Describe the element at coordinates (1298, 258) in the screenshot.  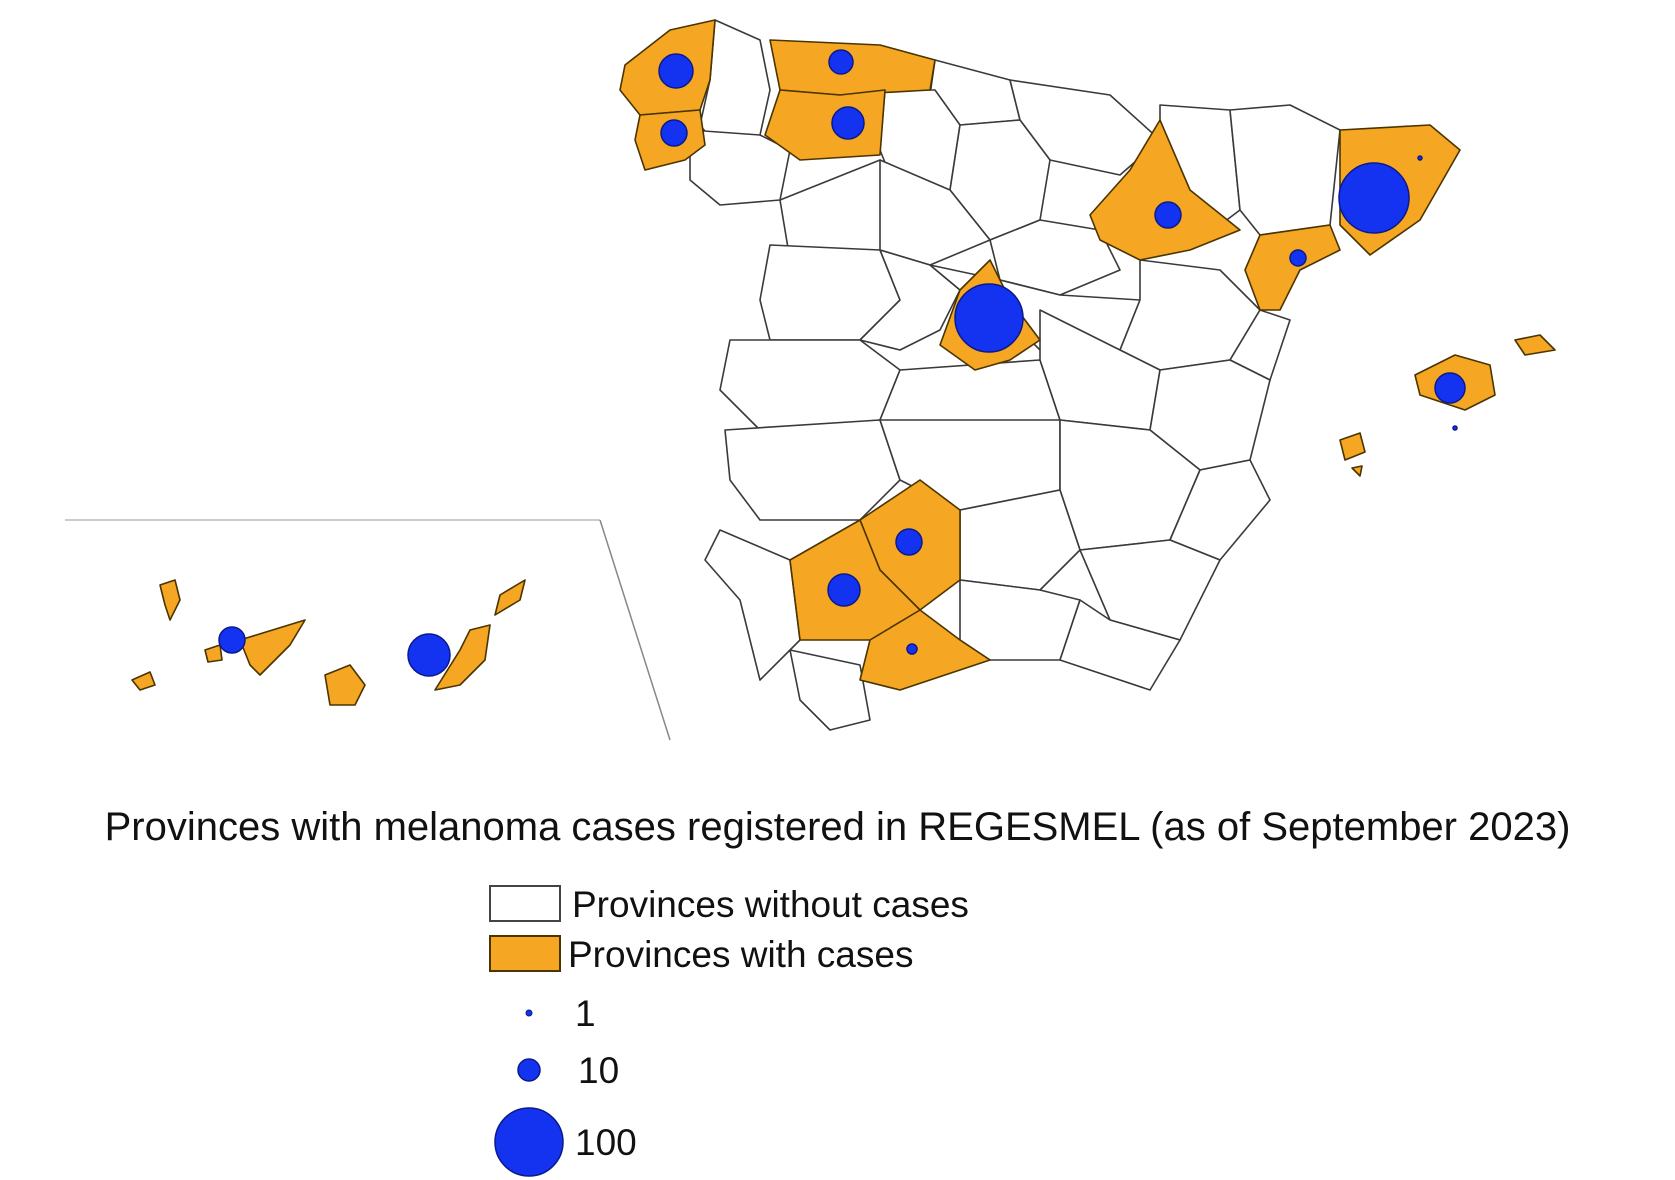
I see `cases-circle-tarragona` at that location.